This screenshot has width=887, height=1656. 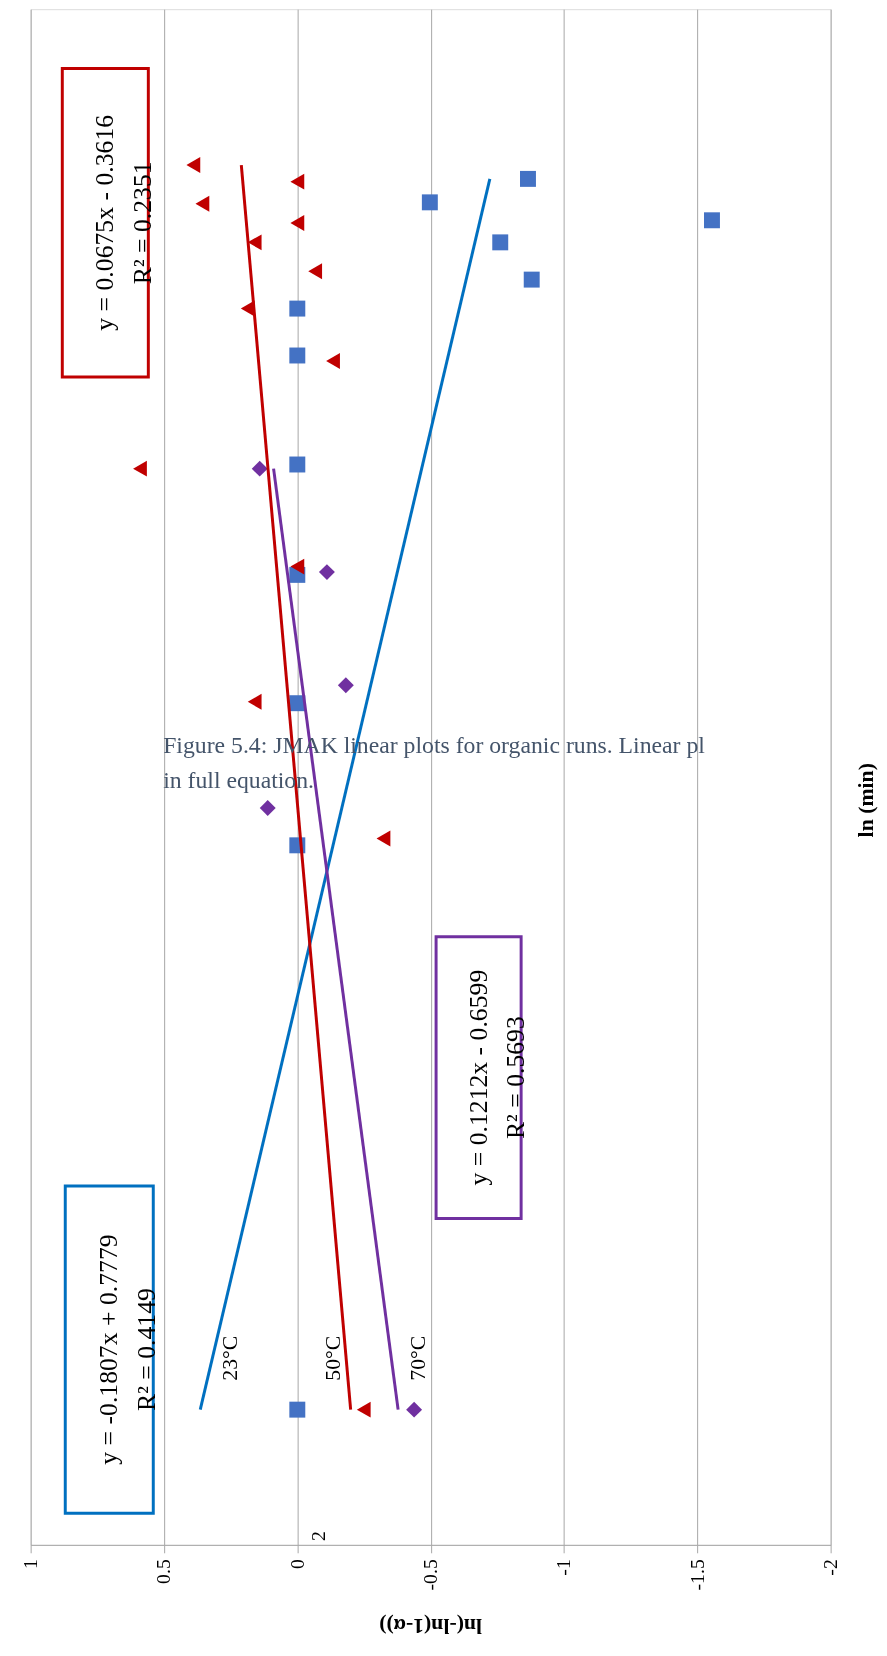 I want to click on x-tick-label: 0, so click(x=296, y=1564).